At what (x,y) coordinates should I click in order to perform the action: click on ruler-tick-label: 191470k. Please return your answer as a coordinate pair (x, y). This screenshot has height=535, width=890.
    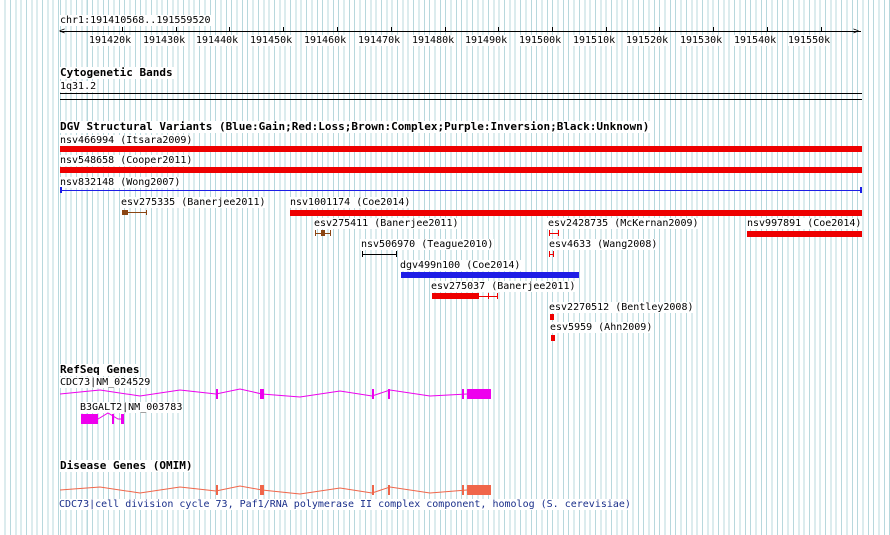
    Looking at the image, I should click on (379, 40).